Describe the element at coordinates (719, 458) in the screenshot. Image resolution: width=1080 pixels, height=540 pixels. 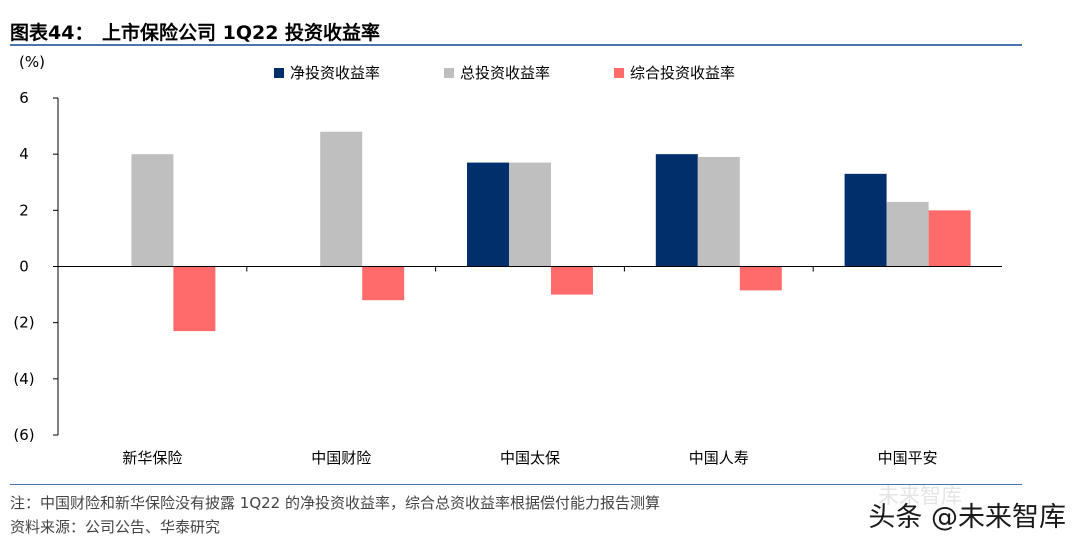
I see `x-tick-label: 中国人寿` at that location.